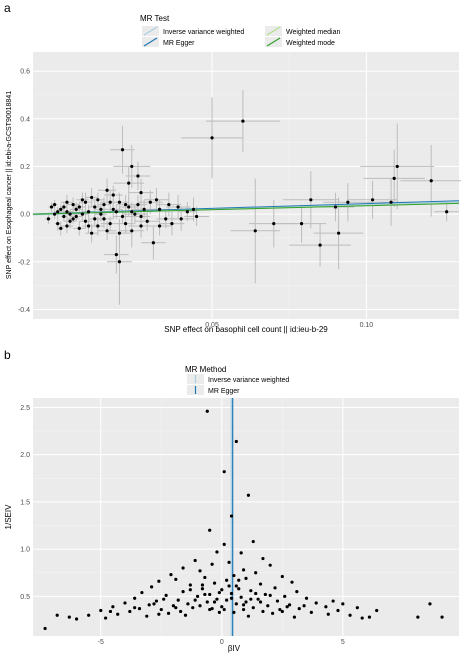 The height and width of the screenshot is (655, 461). I want to click on panel-a-letter: a, so click(7, 8).